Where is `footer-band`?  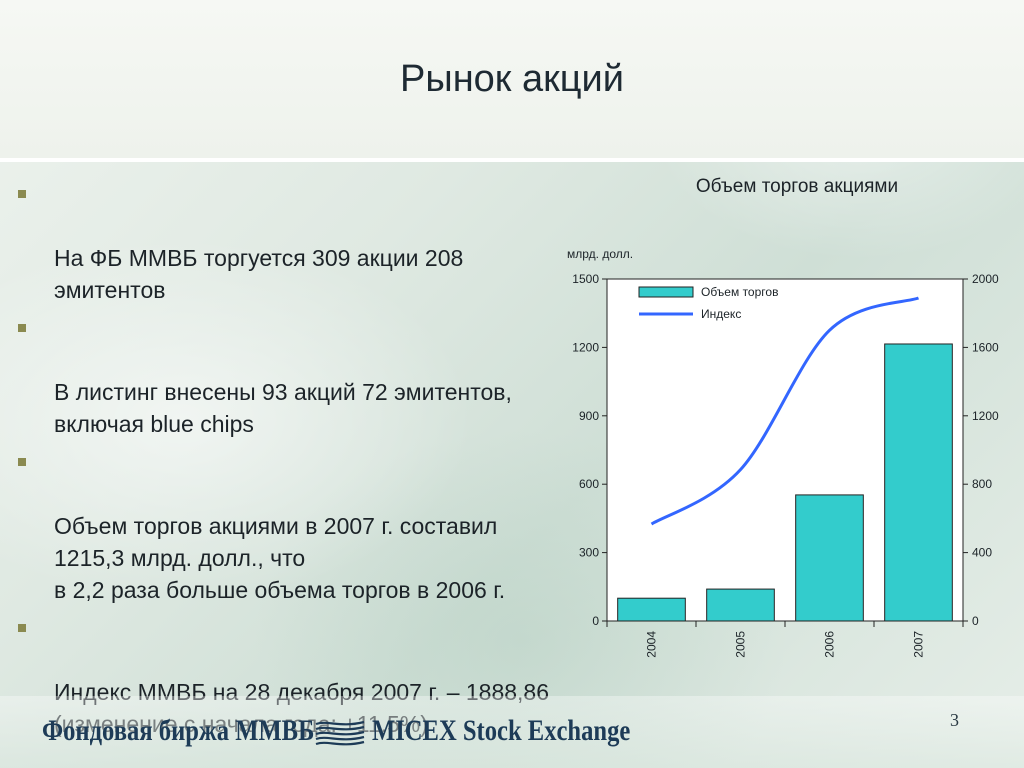 footer-band is located at coordinates (512, 732).